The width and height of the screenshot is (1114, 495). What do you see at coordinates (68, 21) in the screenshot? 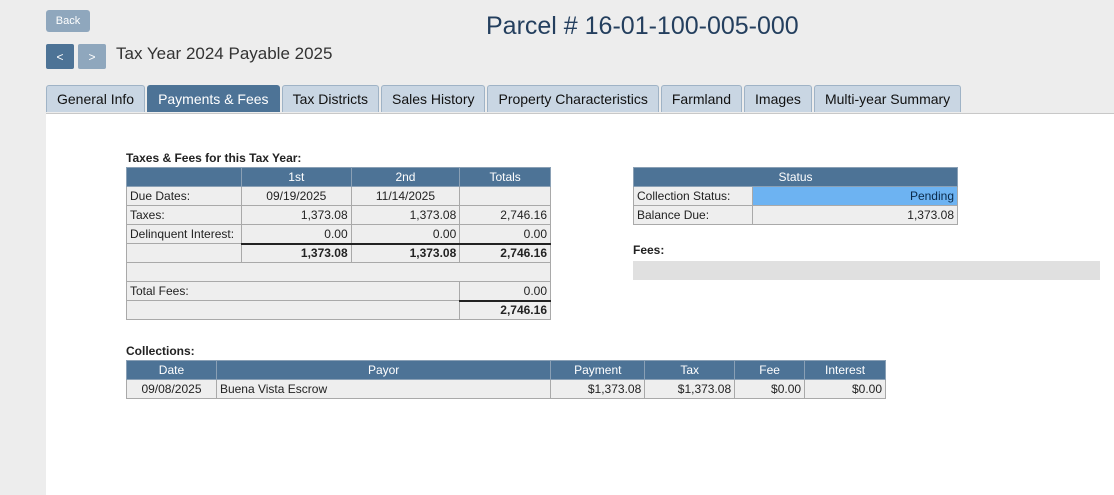
I see `back-button: Back` at bounding box center [68, 21].